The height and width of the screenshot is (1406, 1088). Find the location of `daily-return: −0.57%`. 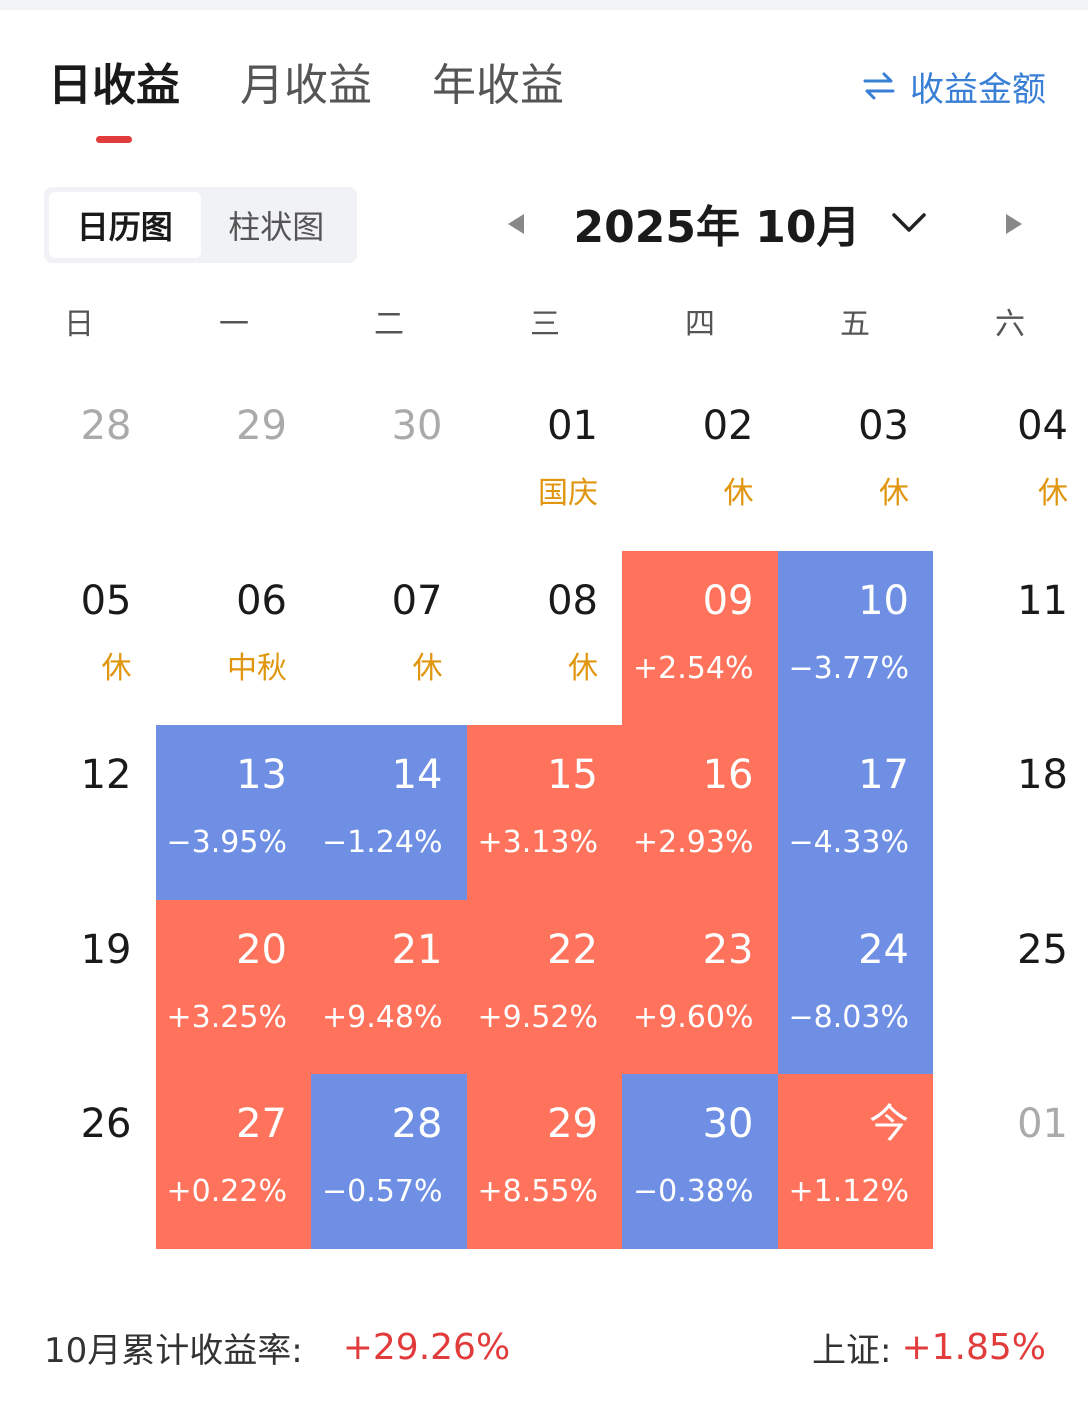

daily-return: −0.57% is located at coordinates (382, 1191).